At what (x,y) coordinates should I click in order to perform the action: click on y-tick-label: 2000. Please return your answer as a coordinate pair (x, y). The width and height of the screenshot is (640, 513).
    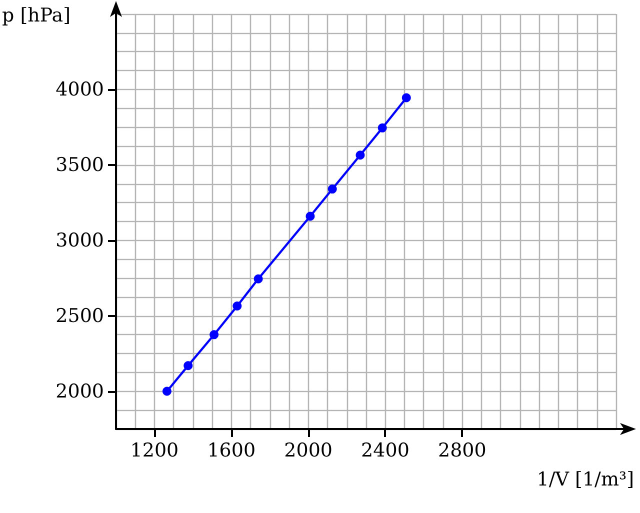
    Looking at the image, I should click on (80, 391).